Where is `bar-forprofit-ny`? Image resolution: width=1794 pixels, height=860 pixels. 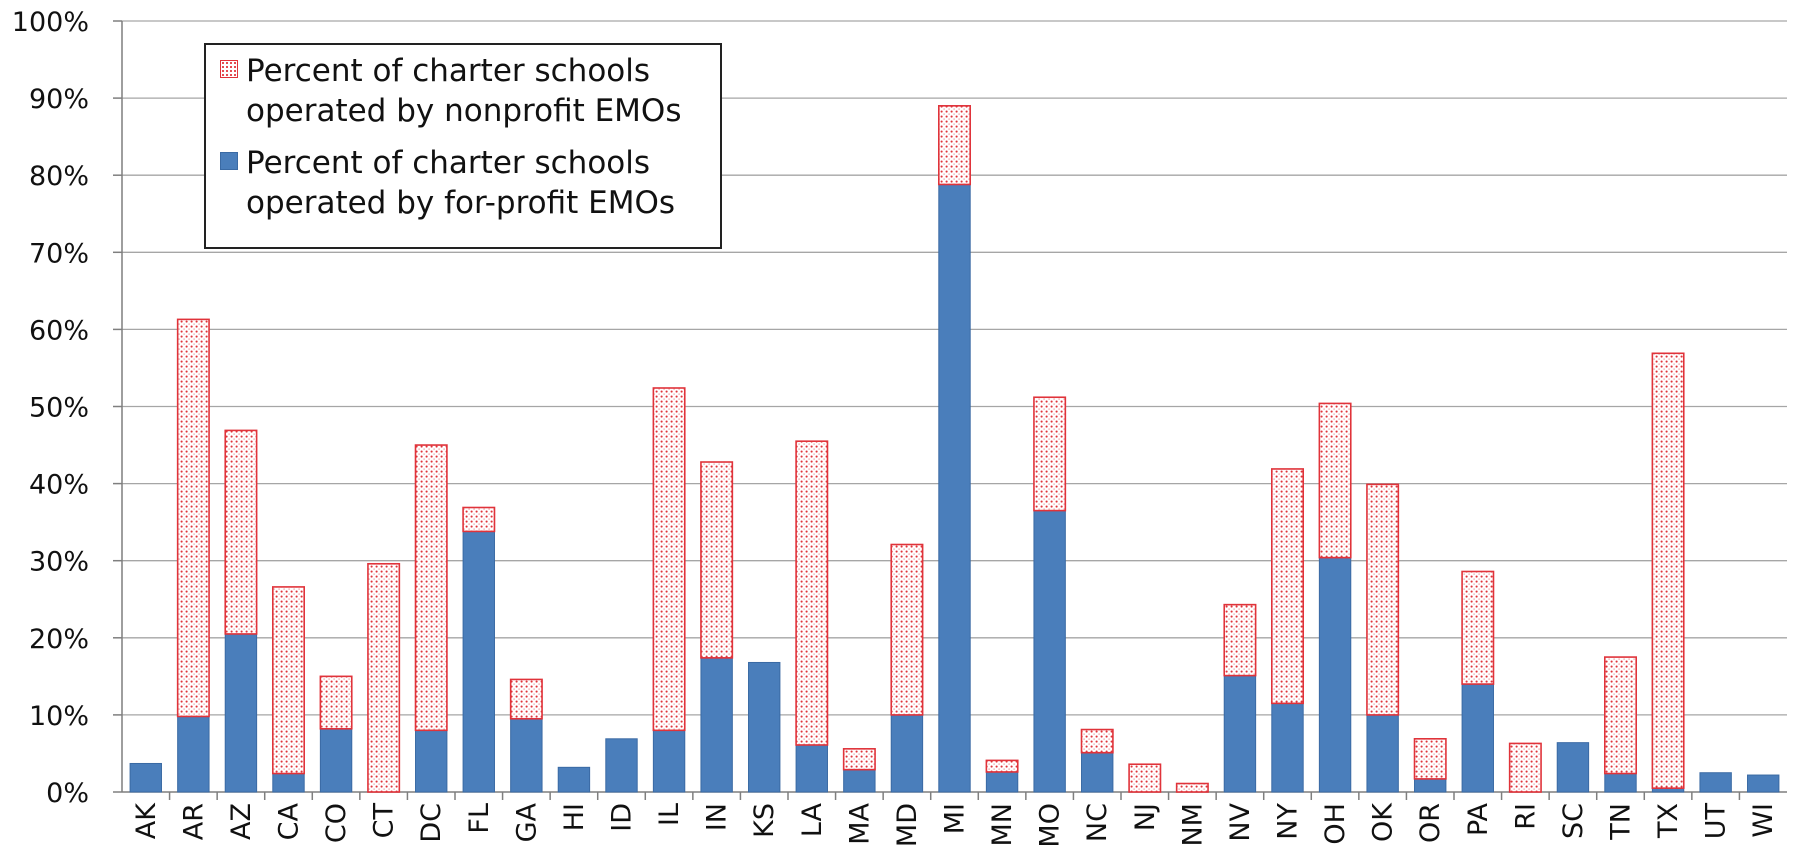
bar-forprofit-ny is located at coordinates (1287, 747).